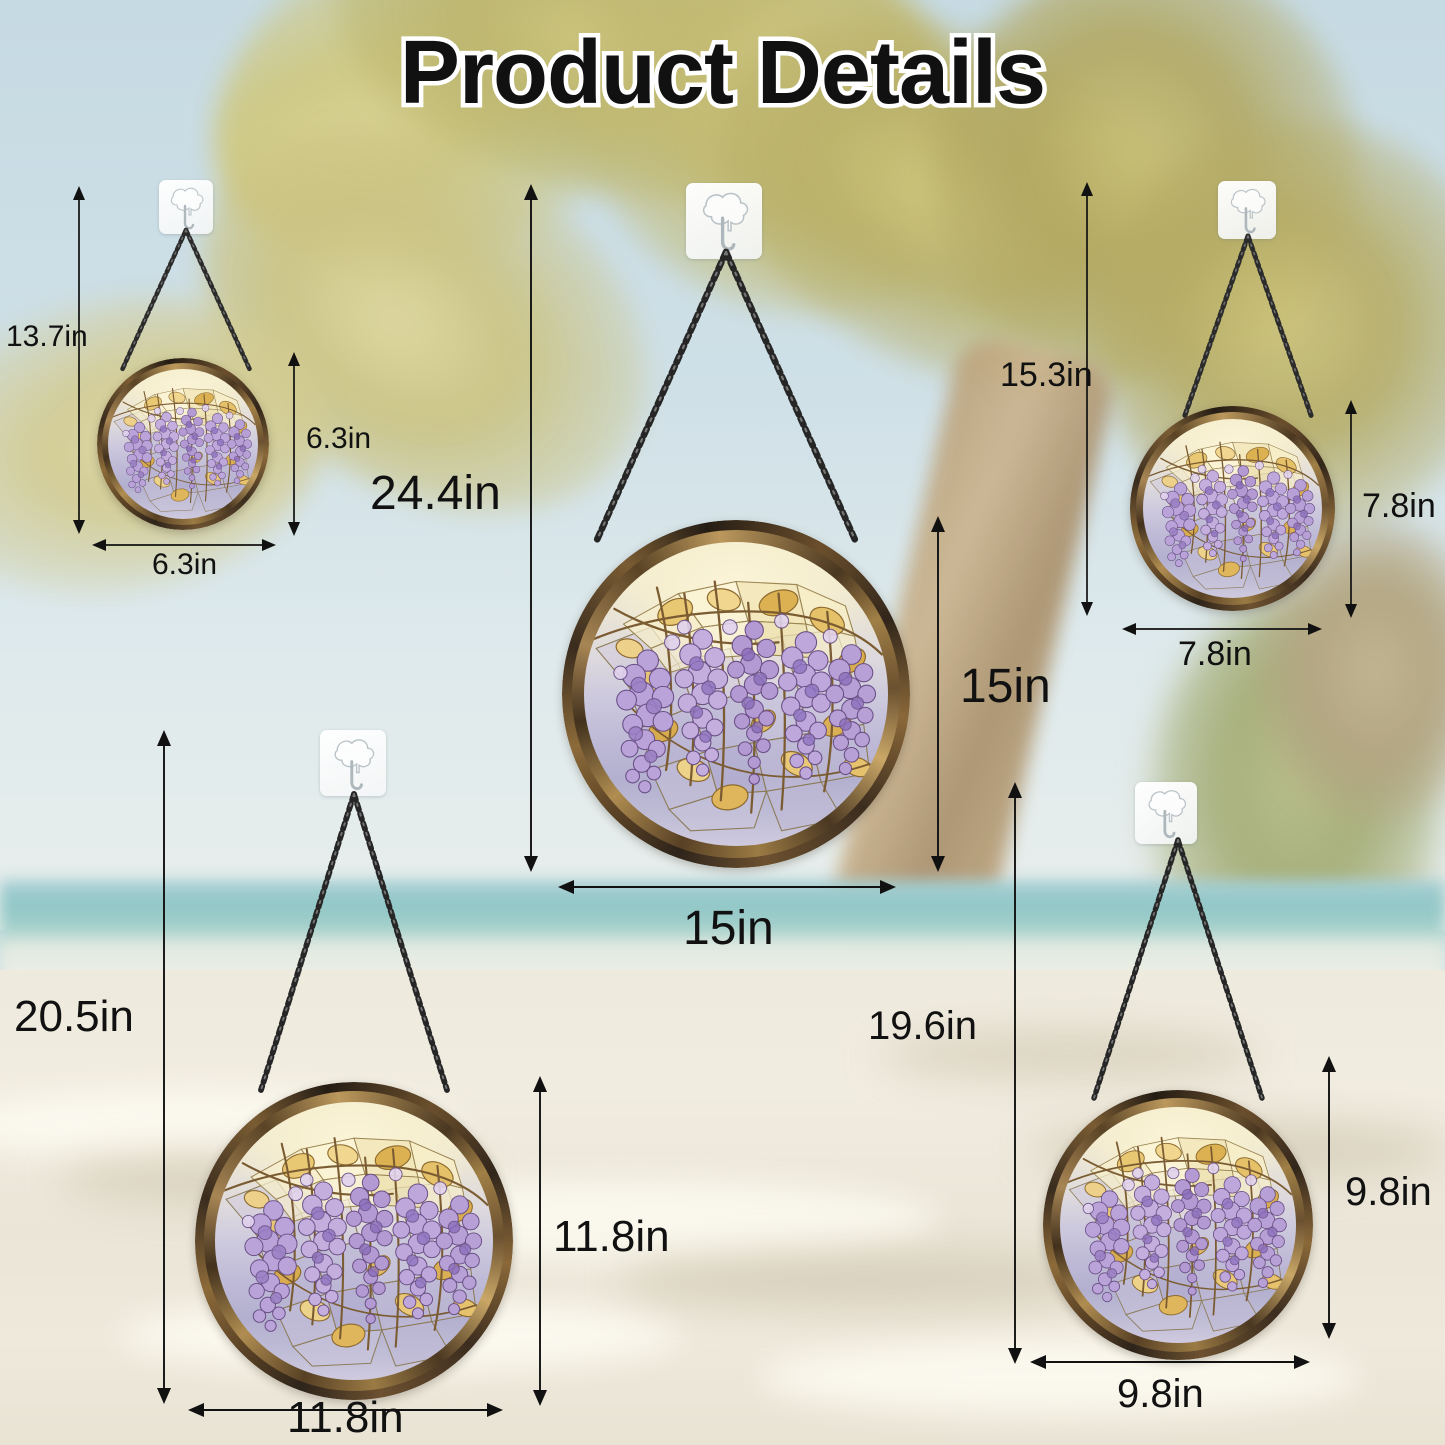 This screenshot has width=1445, height=1445. What do you see at coordinates (1015, 1073) in the screenshot?
I see `dimension-arrow-total-height-9-8in` at bounding box center [1015, 1073].